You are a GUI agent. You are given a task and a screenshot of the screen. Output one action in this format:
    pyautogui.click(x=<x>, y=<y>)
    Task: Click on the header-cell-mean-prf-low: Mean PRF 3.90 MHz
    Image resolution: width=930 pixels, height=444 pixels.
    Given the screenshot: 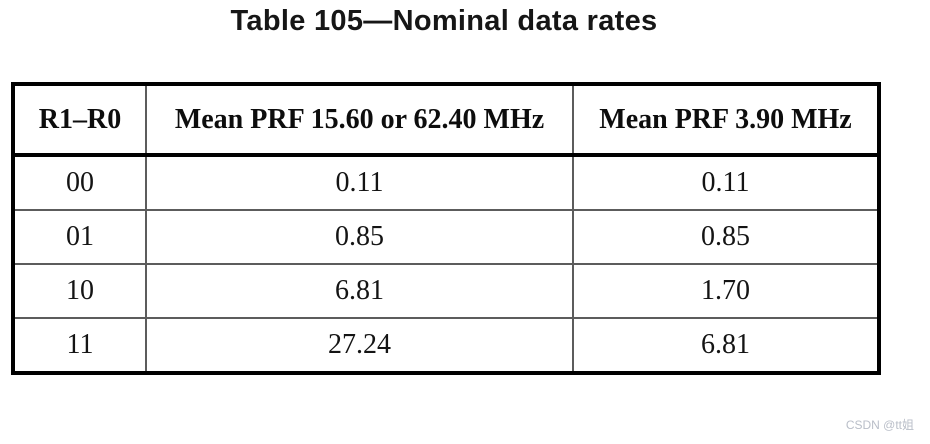 What is the action you would take?
    pyautogui.click(x=726, y=120)
    